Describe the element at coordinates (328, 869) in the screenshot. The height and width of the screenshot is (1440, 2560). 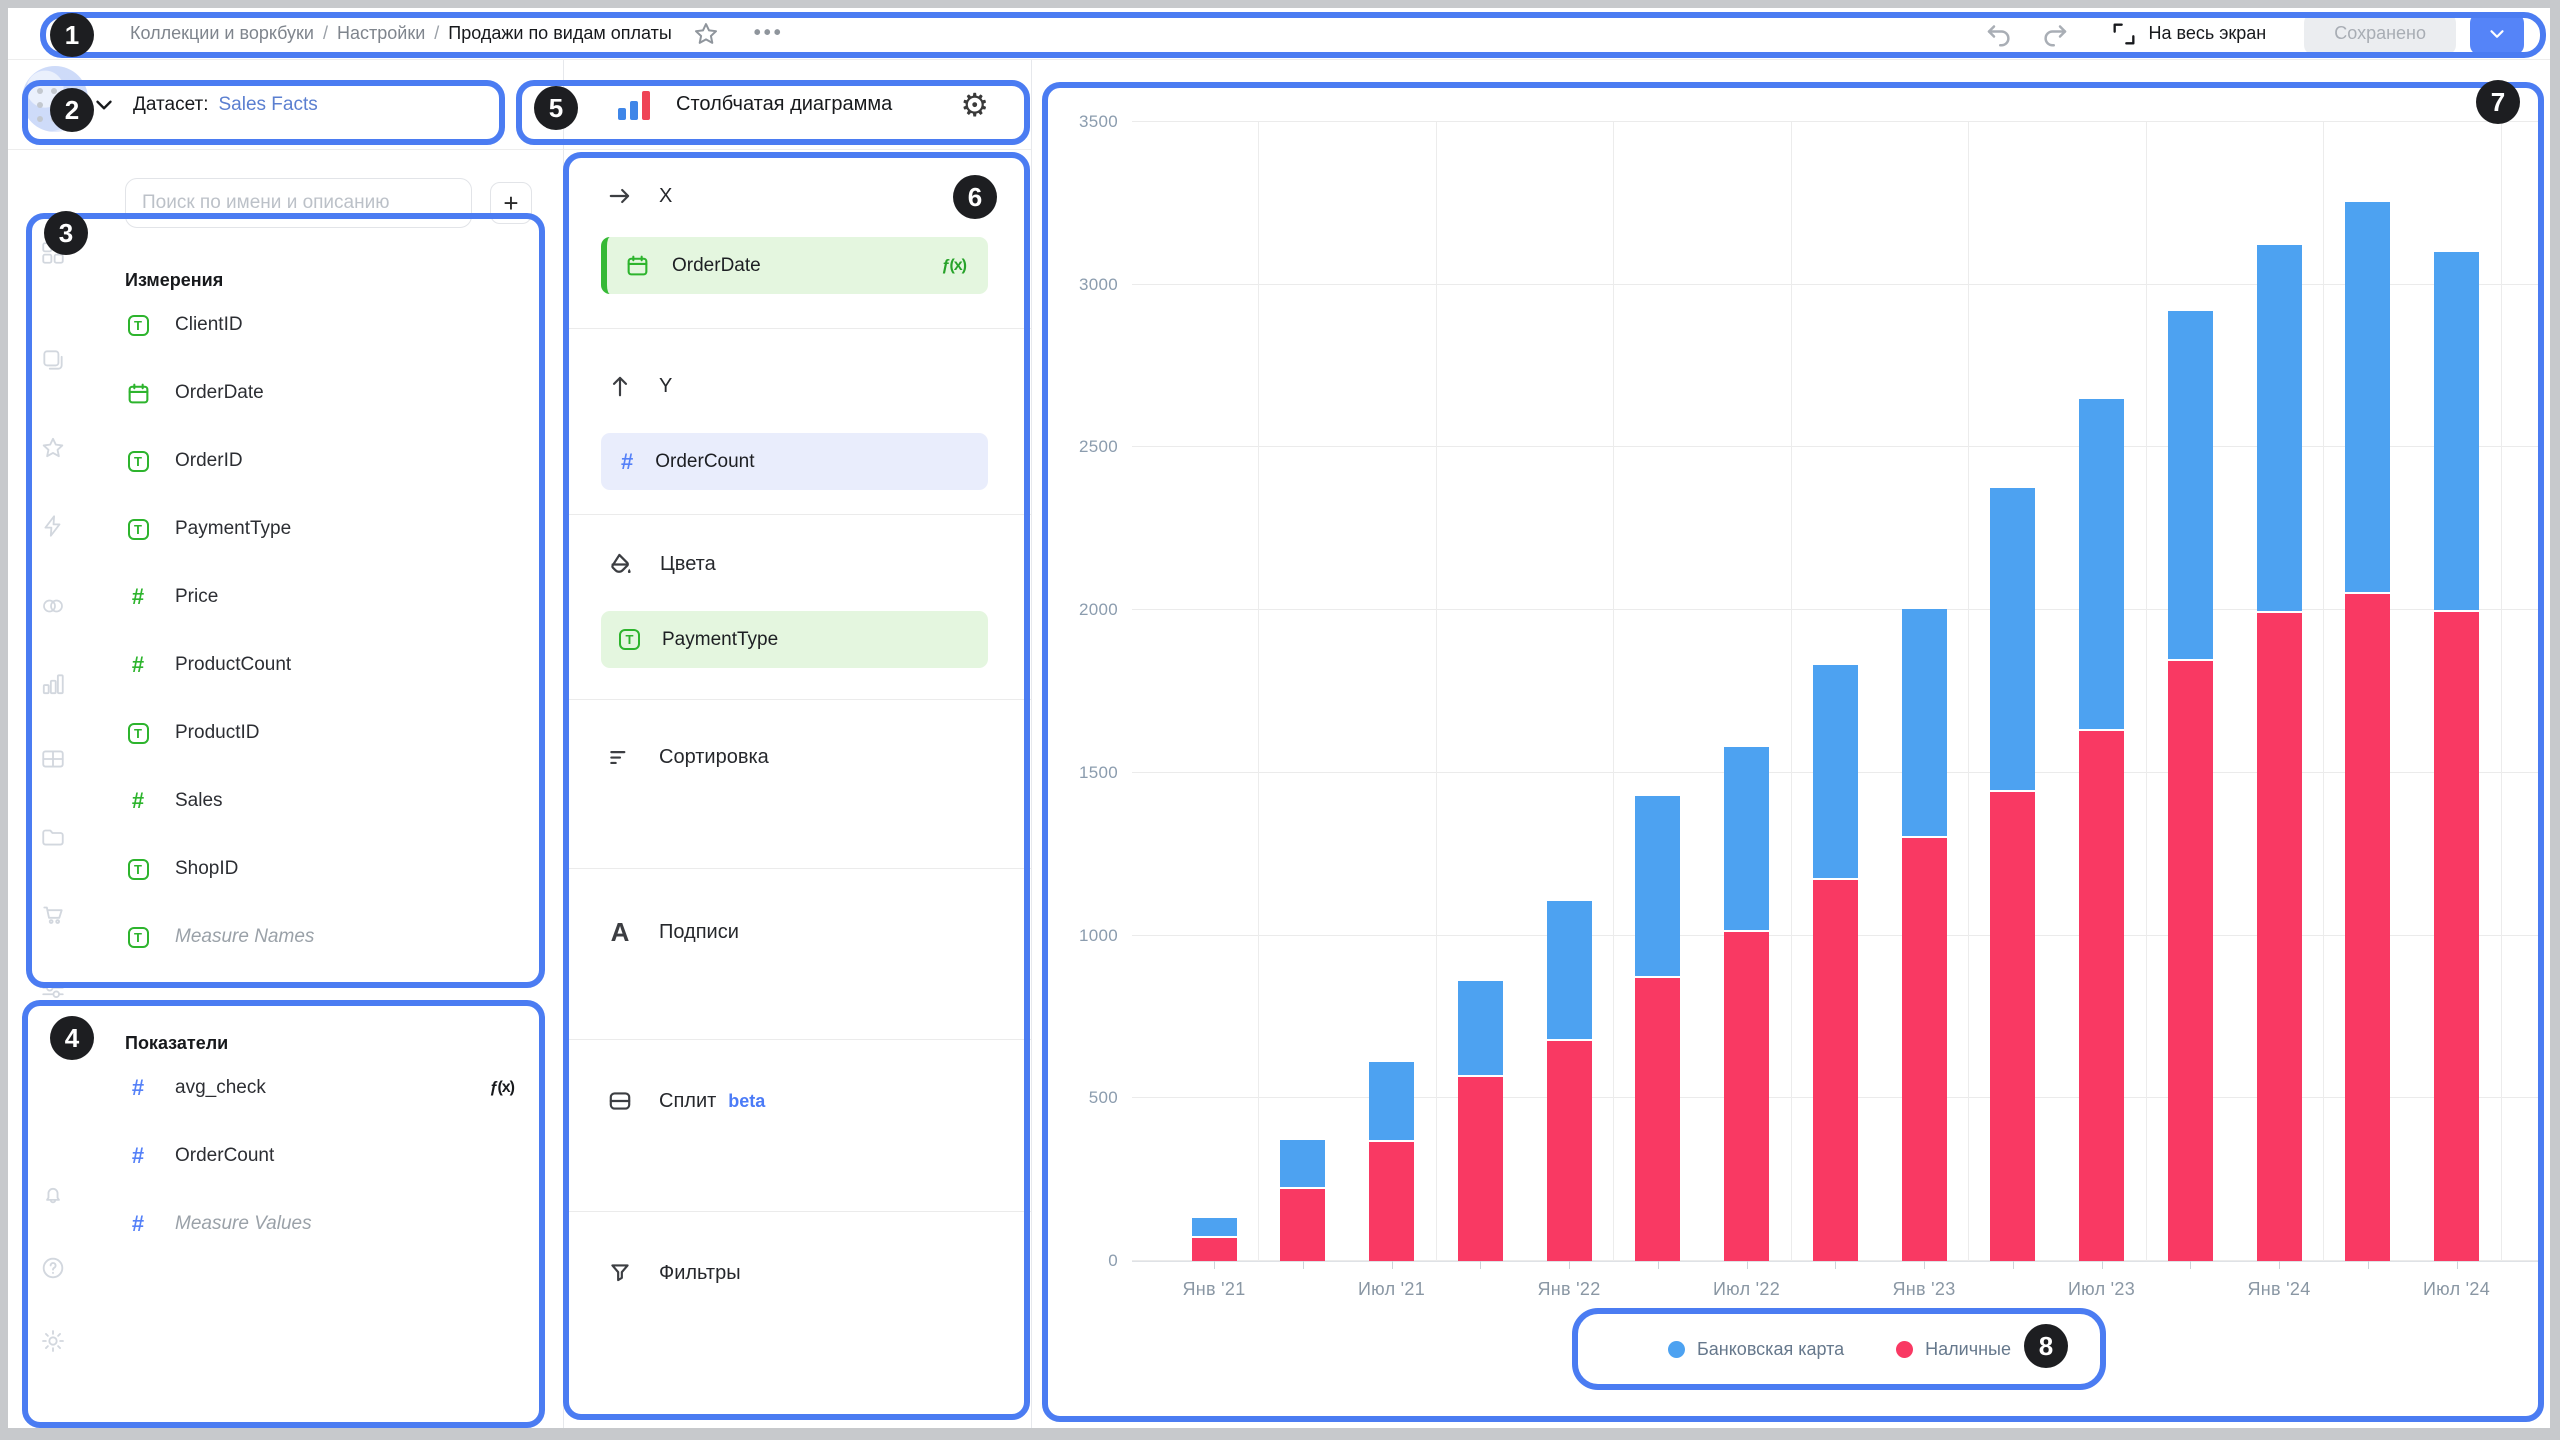
I see `list-item: T ShopID` at that location.